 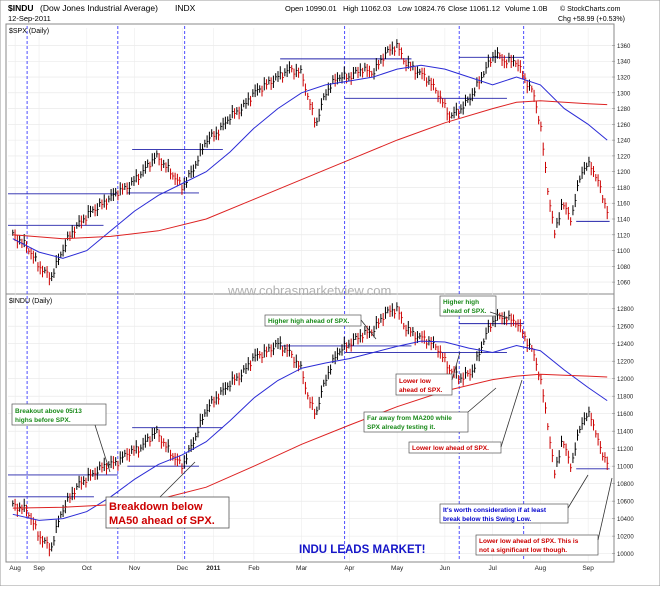 I want to click on annotation-breakdown-line1: Breakdown below, so click(x=156, y=507).